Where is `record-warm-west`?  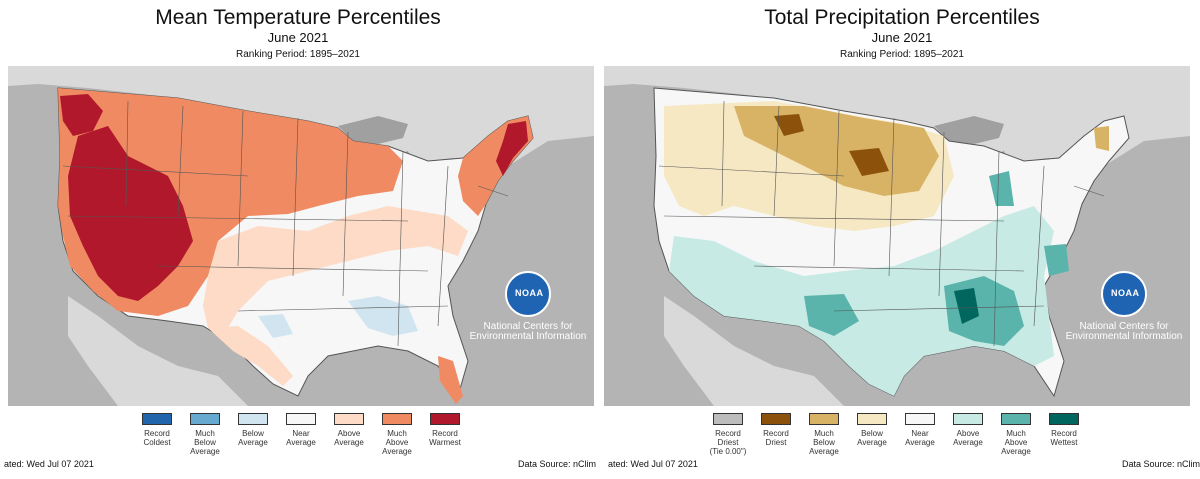
record-warm-west is located at coordinates (130, 213).